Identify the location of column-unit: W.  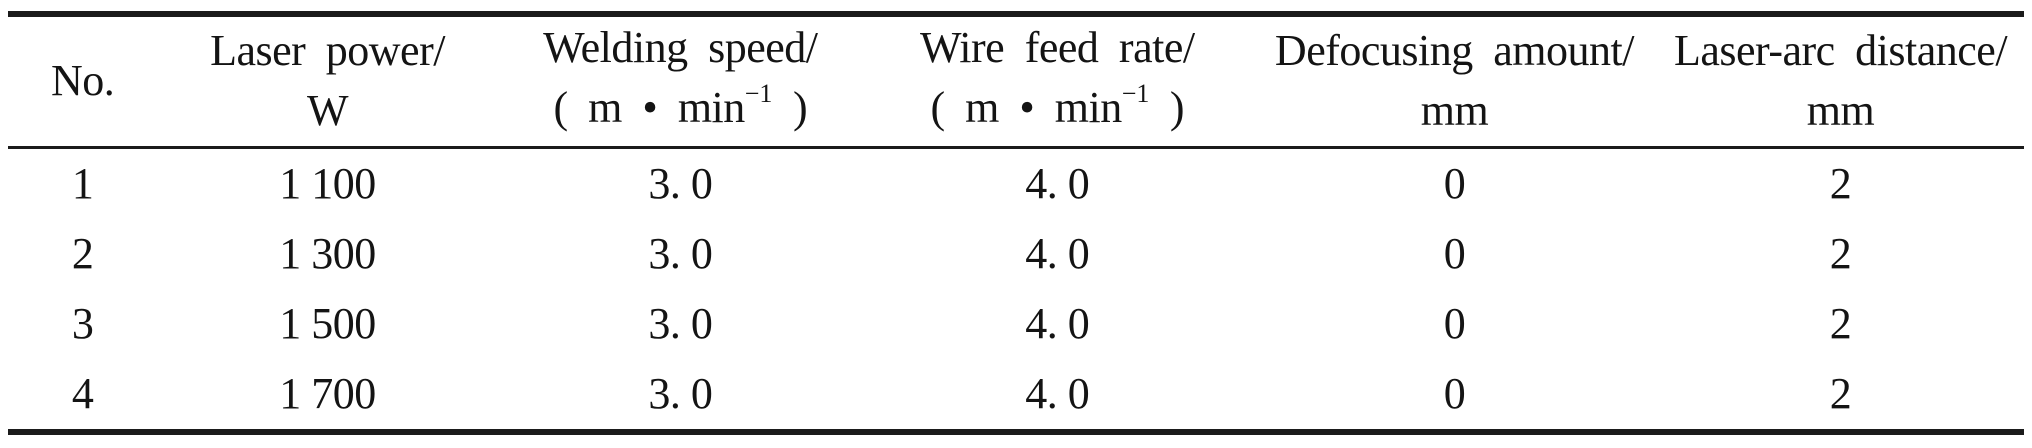
(328, 111).